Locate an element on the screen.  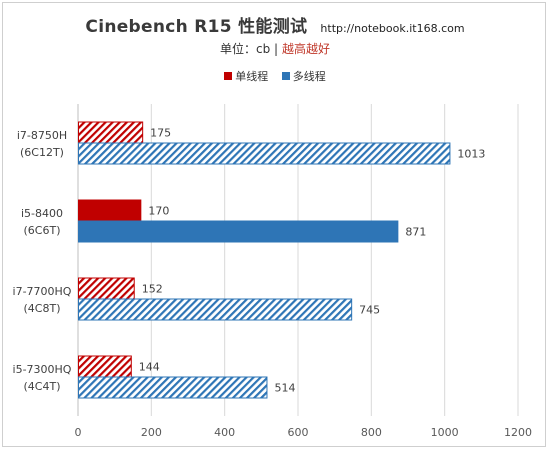
legend-item-multi: 多线程 is located at coordinates (303, 76).